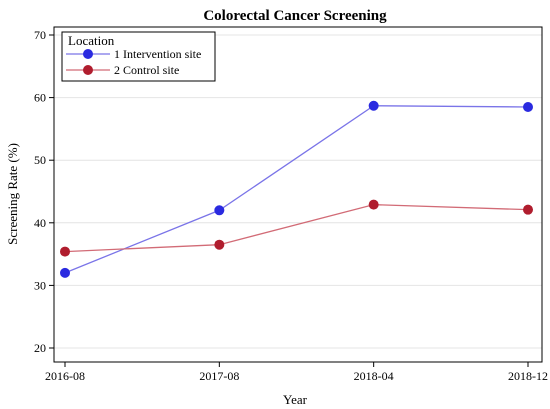 The height and width of the screenshot is (409, 550). Describe the element at coordinates (219, 376) in the screenshot. I see `x-tick-label: 2017-08` at that location.